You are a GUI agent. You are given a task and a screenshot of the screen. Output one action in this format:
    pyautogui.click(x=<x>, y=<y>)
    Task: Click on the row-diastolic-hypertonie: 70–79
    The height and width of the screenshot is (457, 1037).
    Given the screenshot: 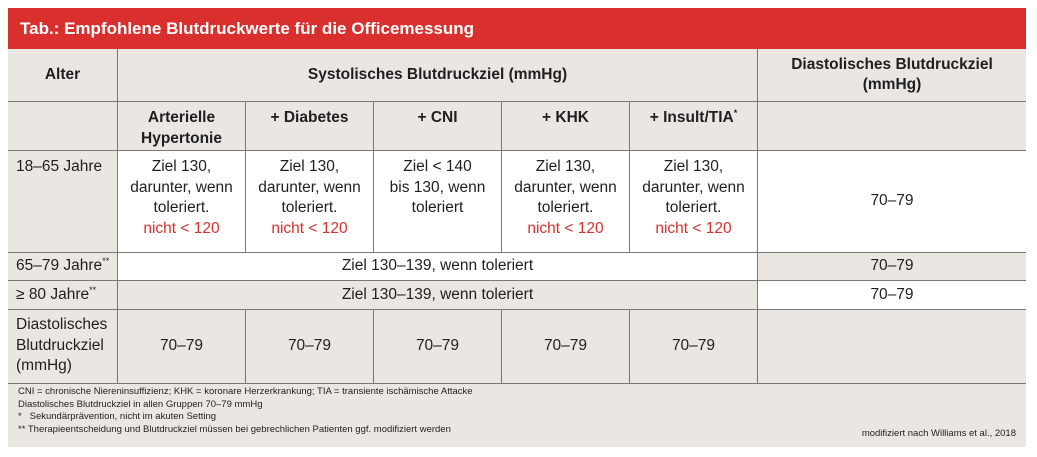 What is the action you would take?
    pyautogui.click(x=182, y=347)
    